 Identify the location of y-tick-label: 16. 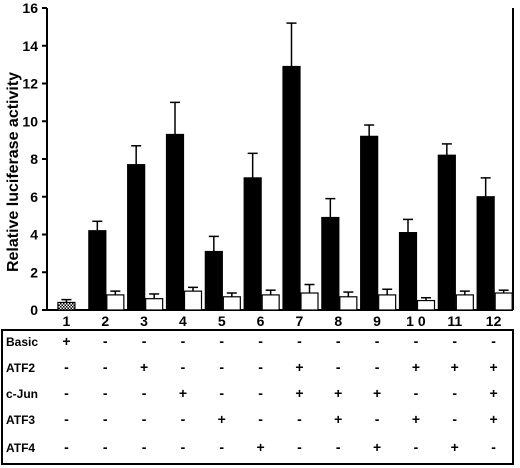
(30, 8).